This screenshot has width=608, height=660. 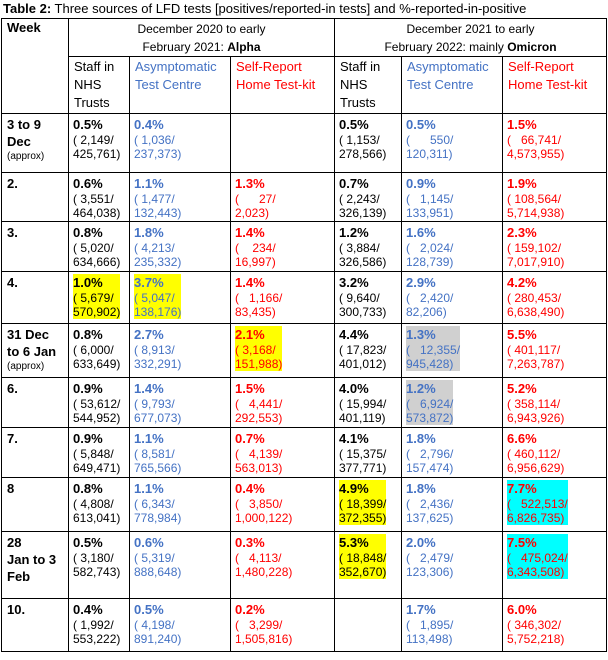 I want to click on positives-count: ( 2,243/, so click(x=359, y=199).